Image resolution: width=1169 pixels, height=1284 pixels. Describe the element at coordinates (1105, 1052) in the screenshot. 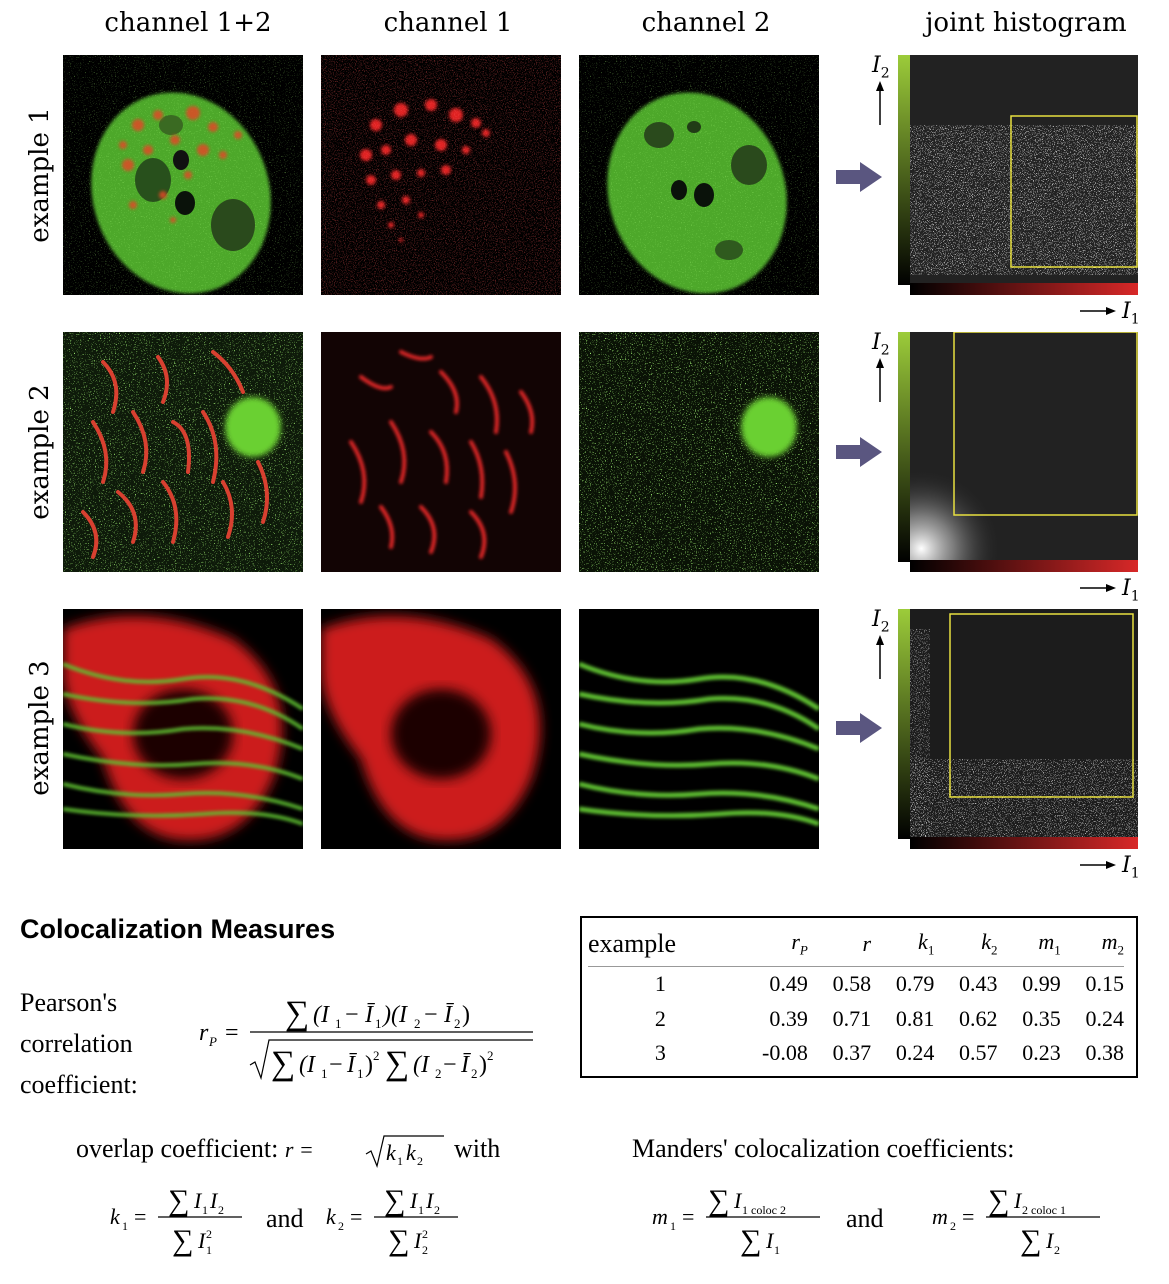

I see `table-cell: 0.38` at that location.